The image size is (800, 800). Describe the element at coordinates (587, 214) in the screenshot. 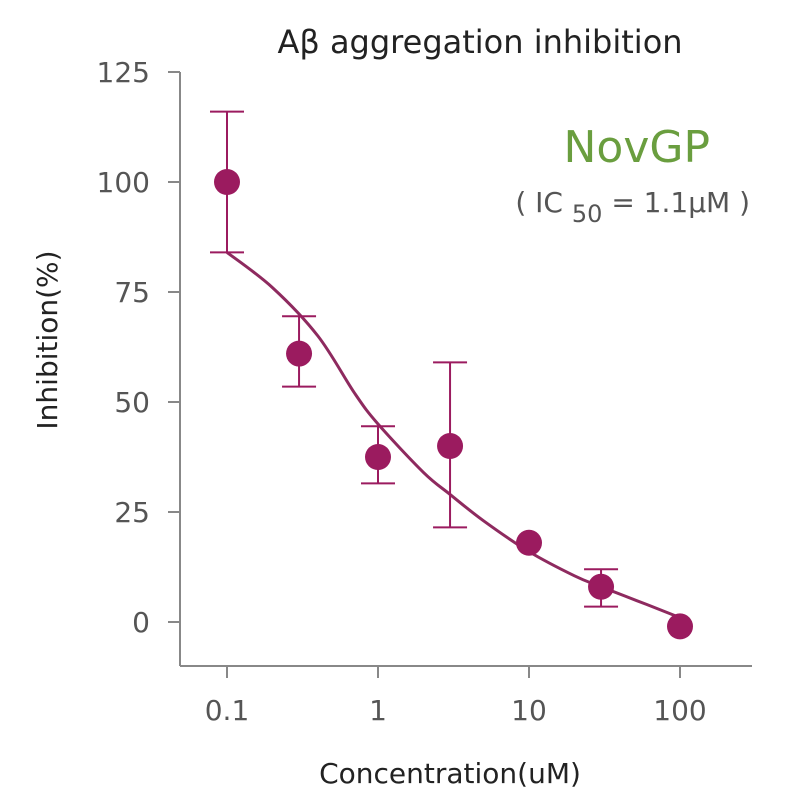

I see `ic50-subscript: 50` at that location.